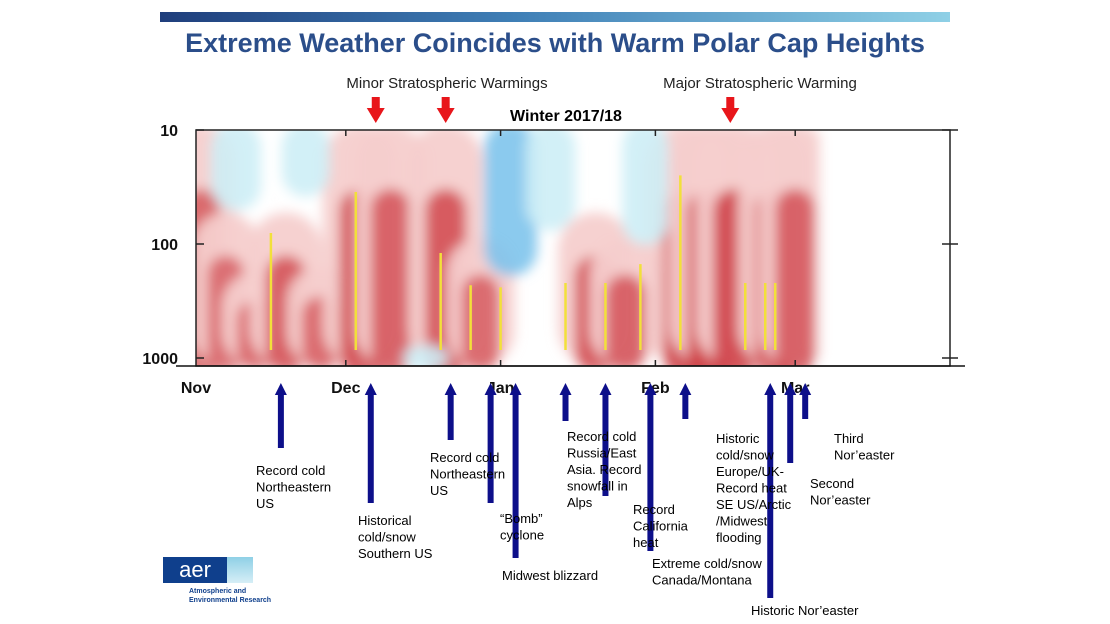 Image resolution: width=1110 pixels, height=624 pixels. What do you see at coordinates (160, 359) in the screenshot?
I see `y-tick-label: 1000` at bounding box center [160, 359].